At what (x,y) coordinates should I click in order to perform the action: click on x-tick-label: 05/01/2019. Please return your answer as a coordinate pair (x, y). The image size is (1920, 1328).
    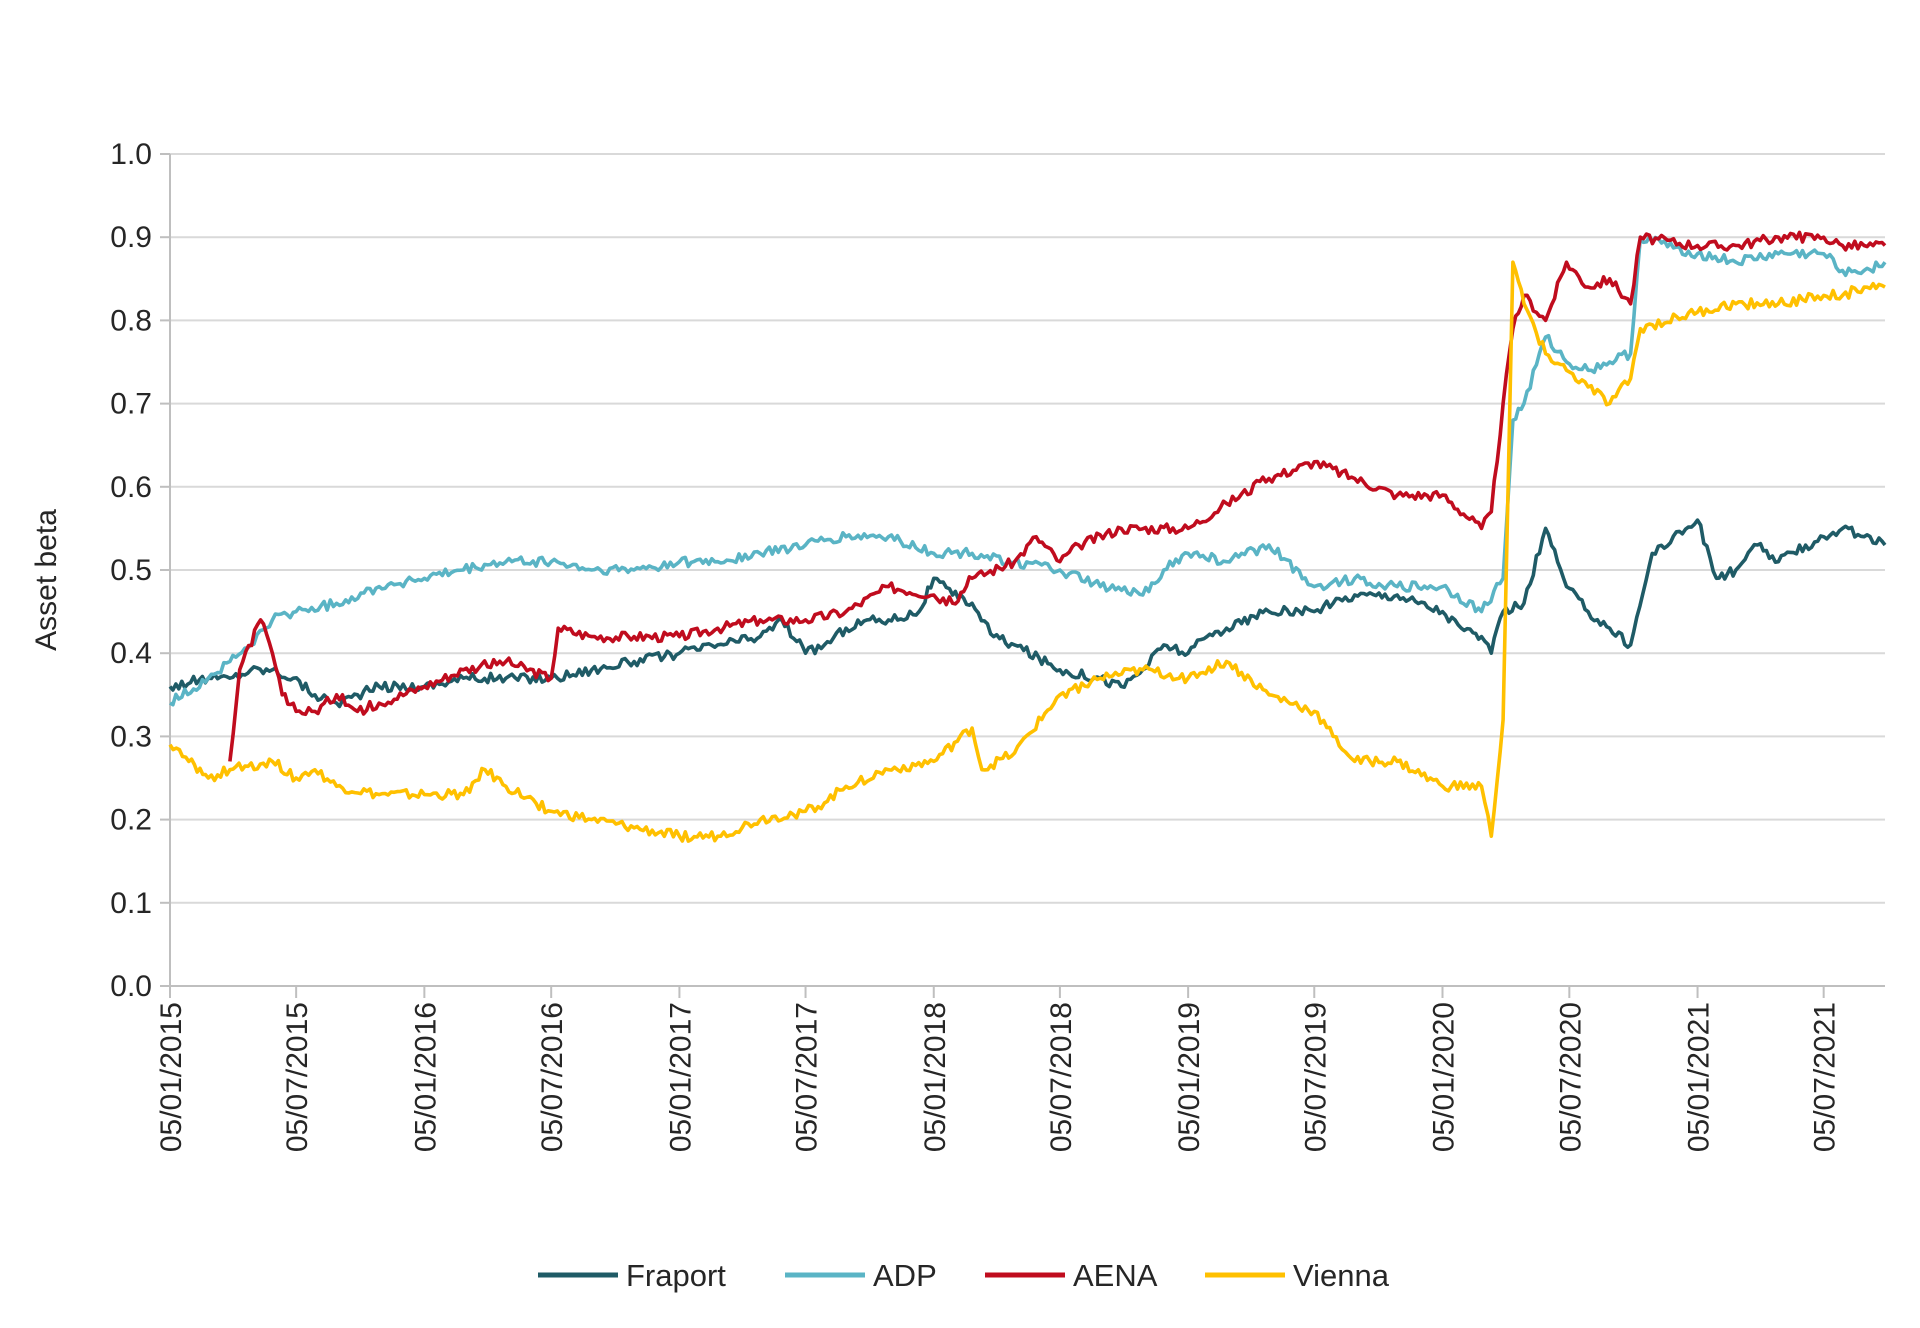
    Looking at the image, I should click on (1189, 1077).